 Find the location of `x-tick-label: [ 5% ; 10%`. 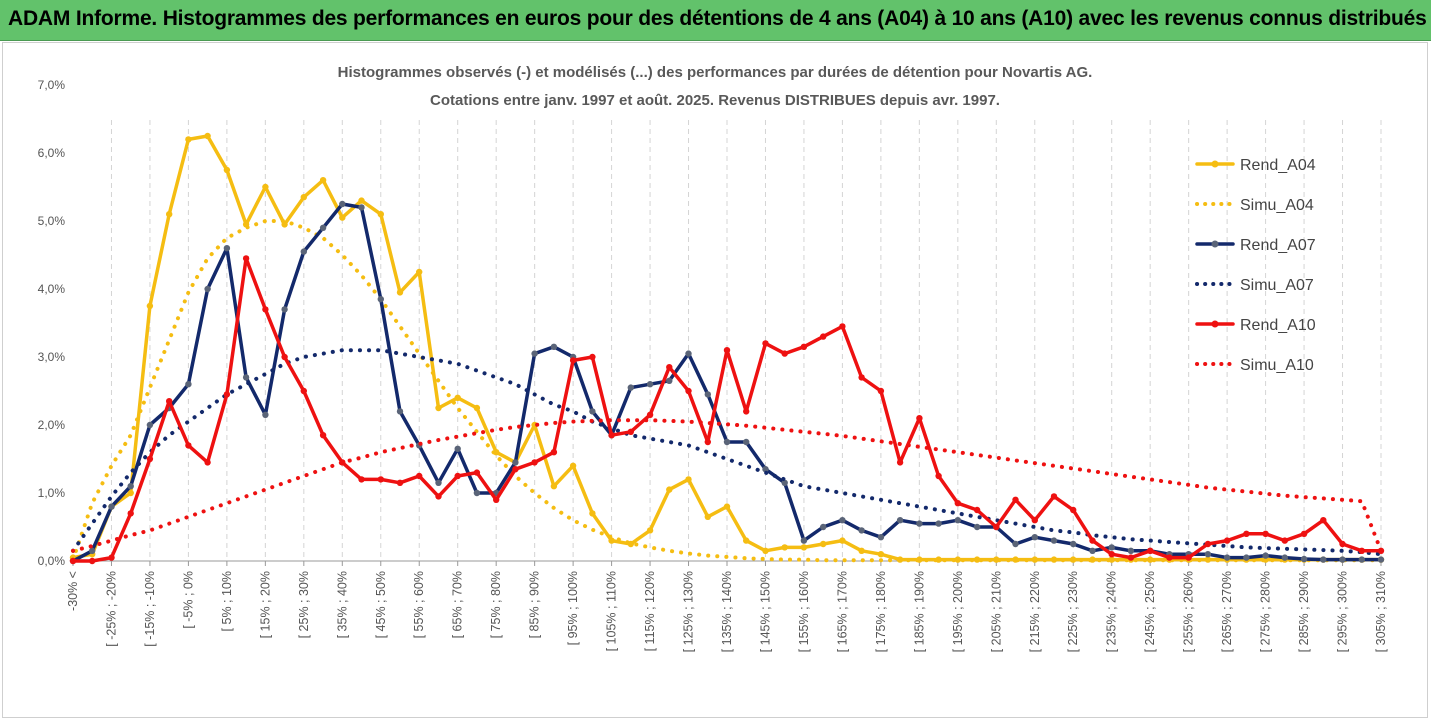

x-tick-label: [ 5% ; 10% is located at coordinates (227, 601).